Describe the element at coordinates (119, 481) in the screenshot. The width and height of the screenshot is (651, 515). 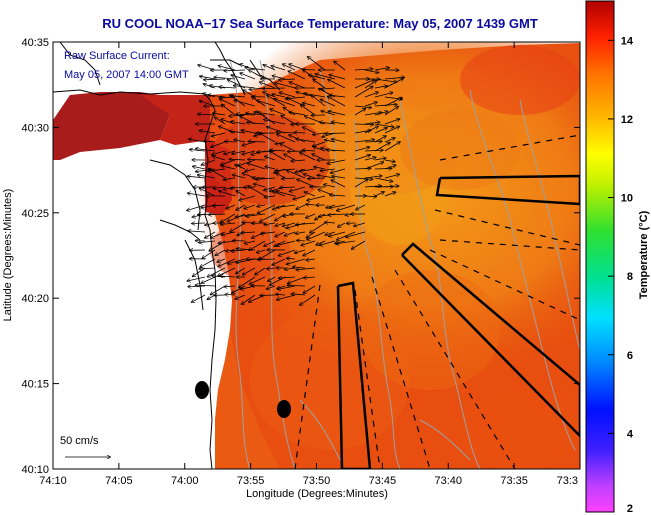
I see `x-tick-label: 74:05` at that location.